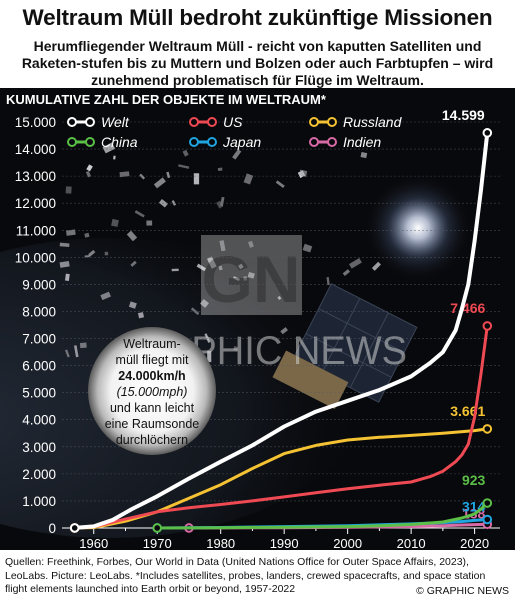  What do you see at coordinates (52, 528) in the screenshot?
I see `y-tick-label: 0` at bounding box center [52, 528].